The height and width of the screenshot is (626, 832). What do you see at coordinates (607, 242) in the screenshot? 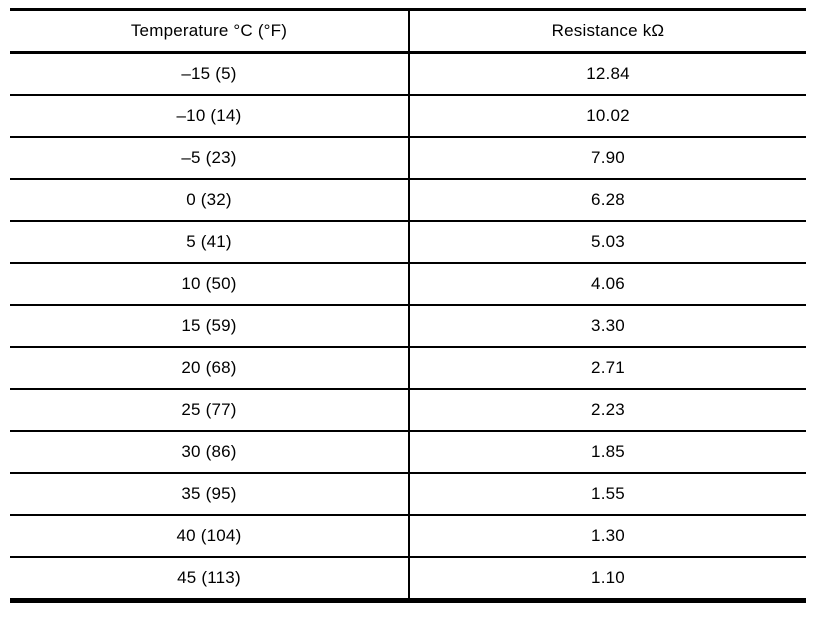
I see `resistance-cell: 5.03` at bounding box center [607, 242].